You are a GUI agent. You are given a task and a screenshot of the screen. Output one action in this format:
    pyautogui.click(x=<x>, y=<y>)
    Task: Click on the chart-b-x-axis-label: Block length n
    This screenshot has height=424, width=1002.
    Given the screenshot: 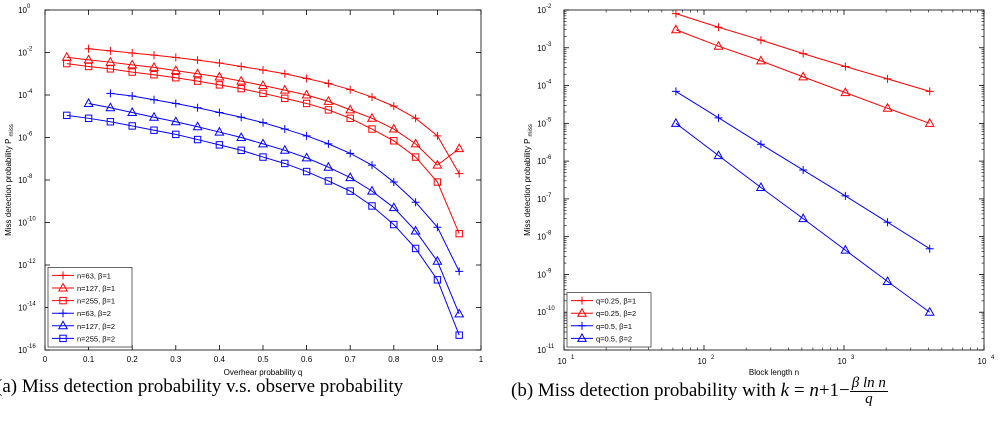 What is the action you would take?
    pyautogui.click(x=774, y=372)
    